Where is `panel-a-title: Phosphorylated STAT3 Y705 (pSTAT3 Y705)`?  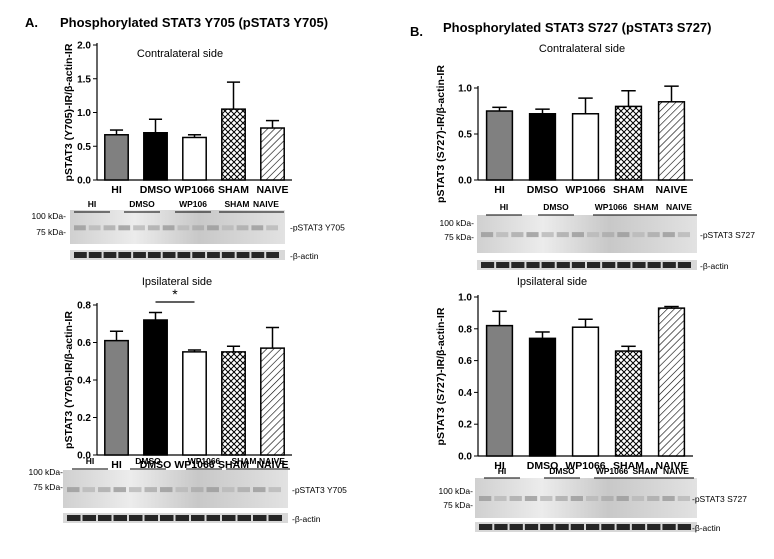 panel-a-title: Phosphorylated STAT3 Y705 (pSTAT3 Y705) is located at coordinates (194, 22).